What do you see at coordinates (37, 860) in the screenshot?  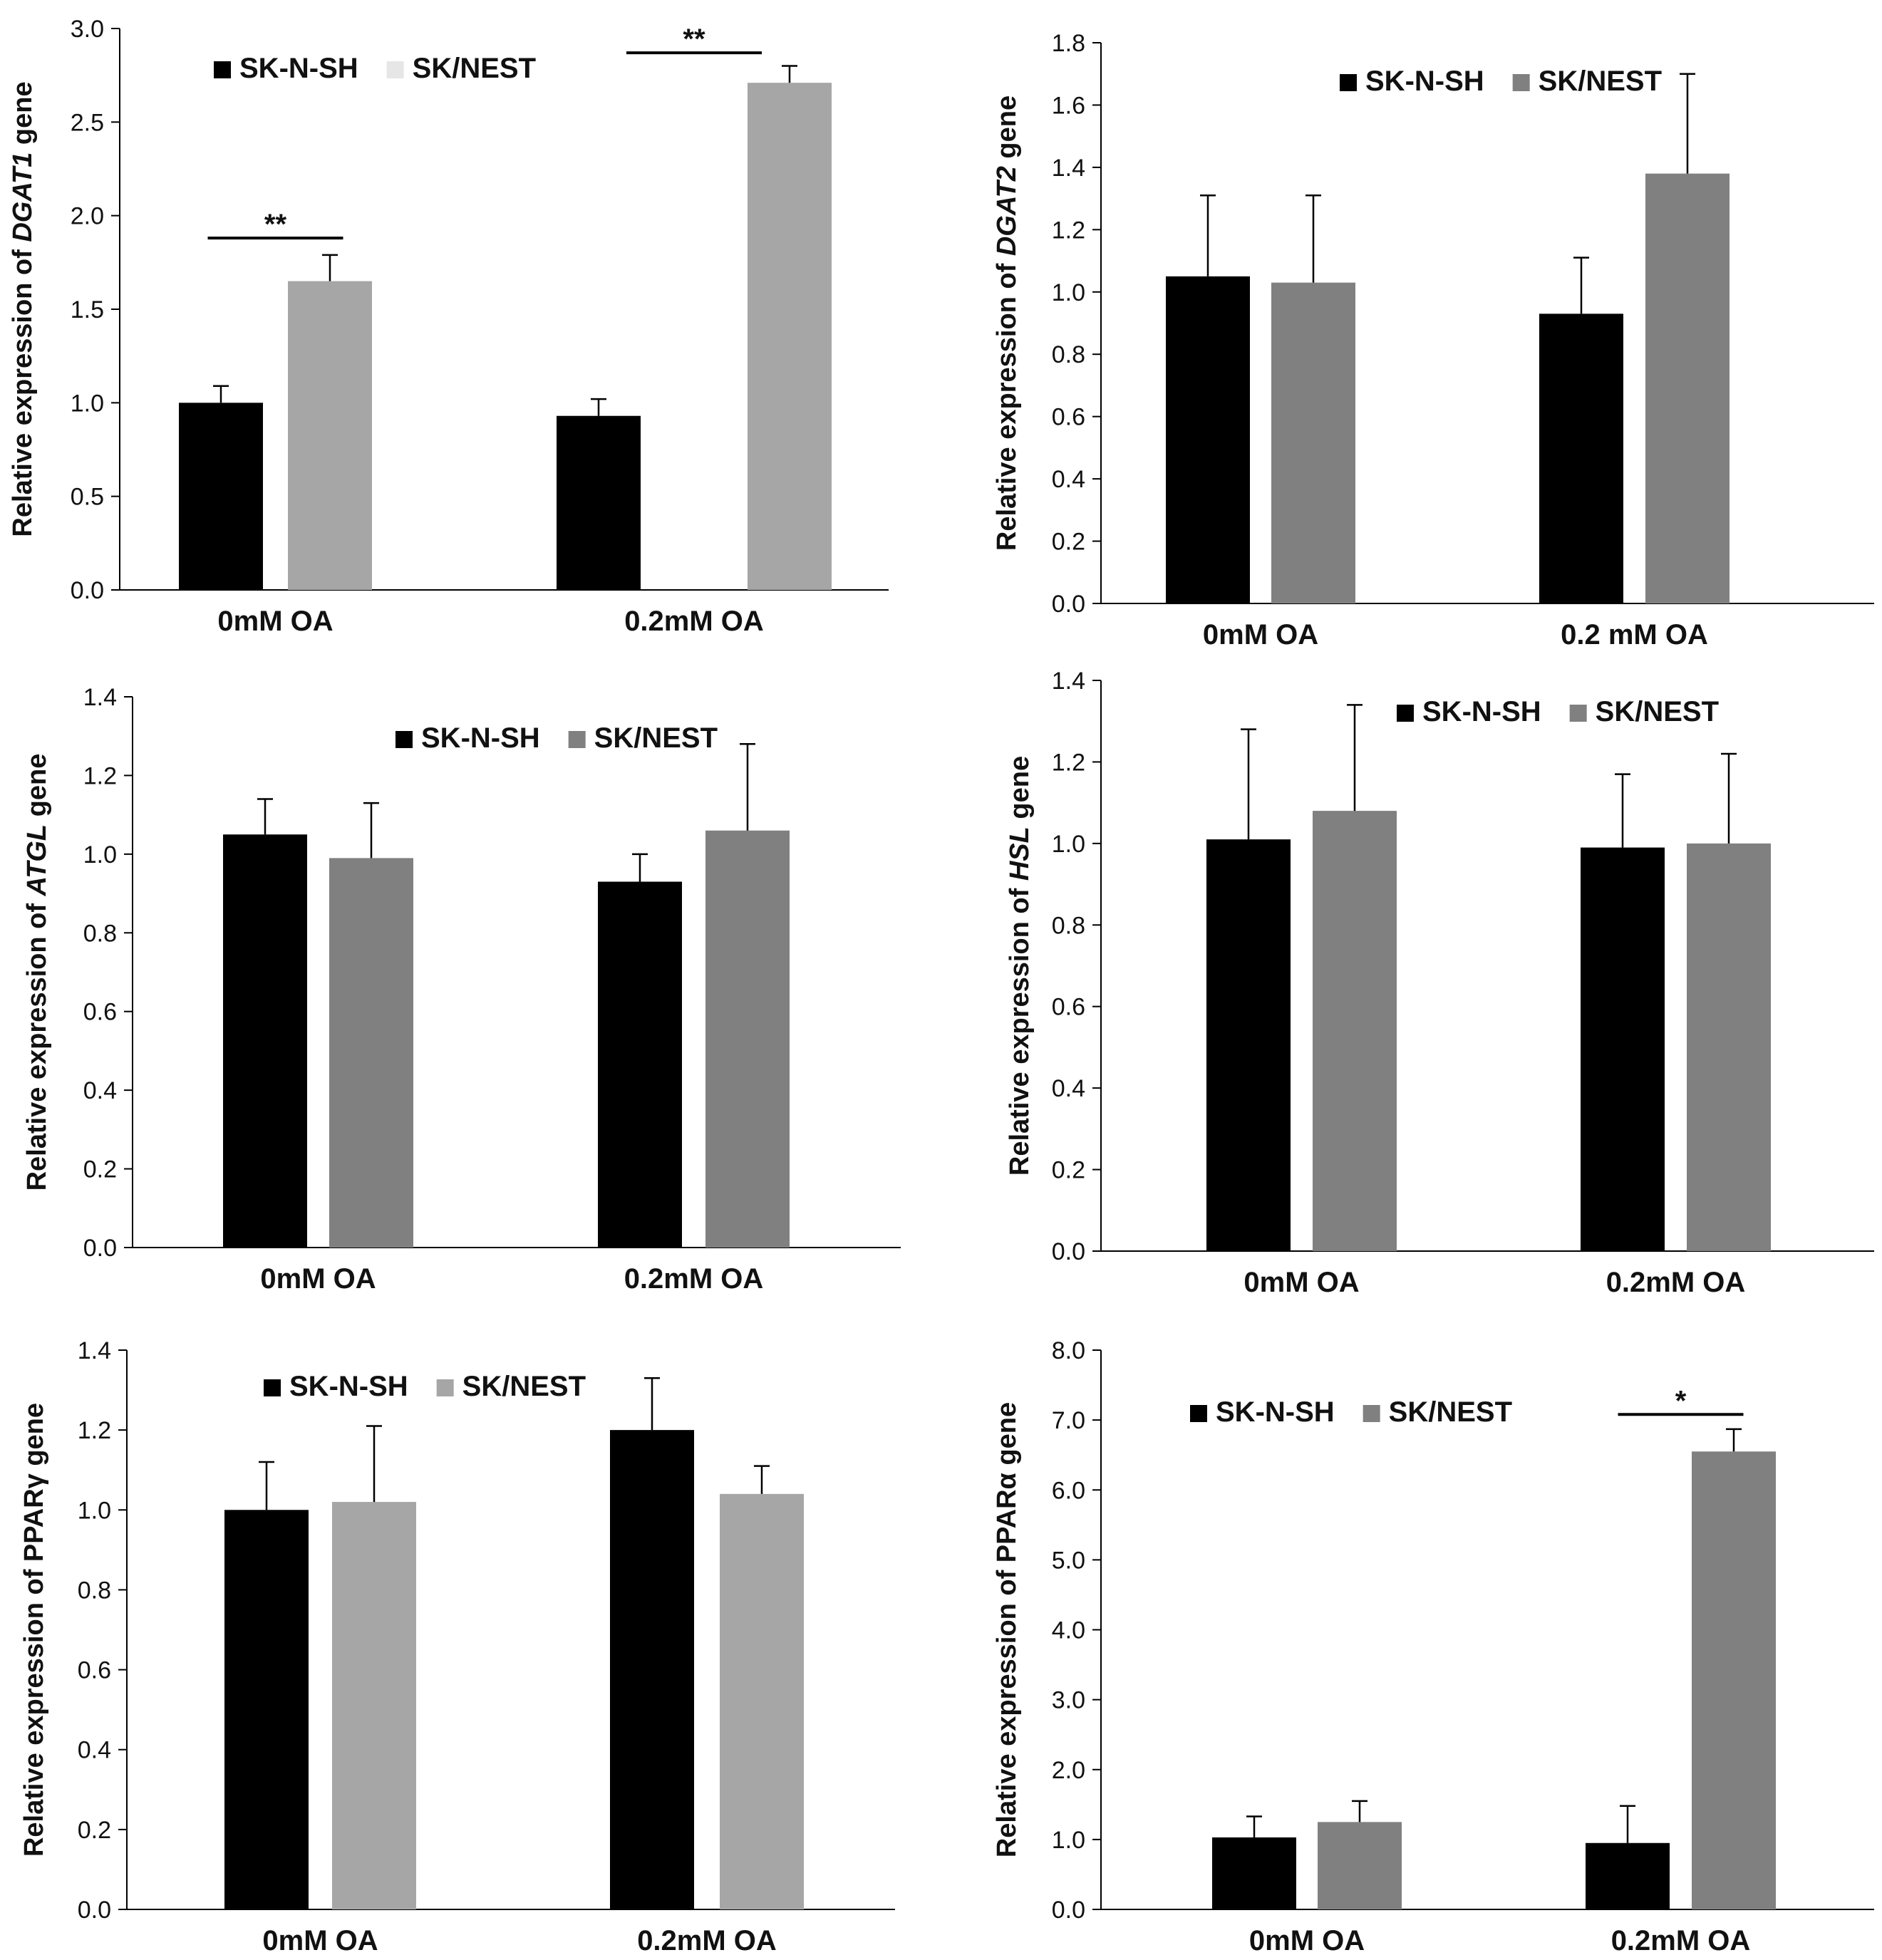 I see `y-axis-label-gene: ATGL` at bounding box center [37, 860].